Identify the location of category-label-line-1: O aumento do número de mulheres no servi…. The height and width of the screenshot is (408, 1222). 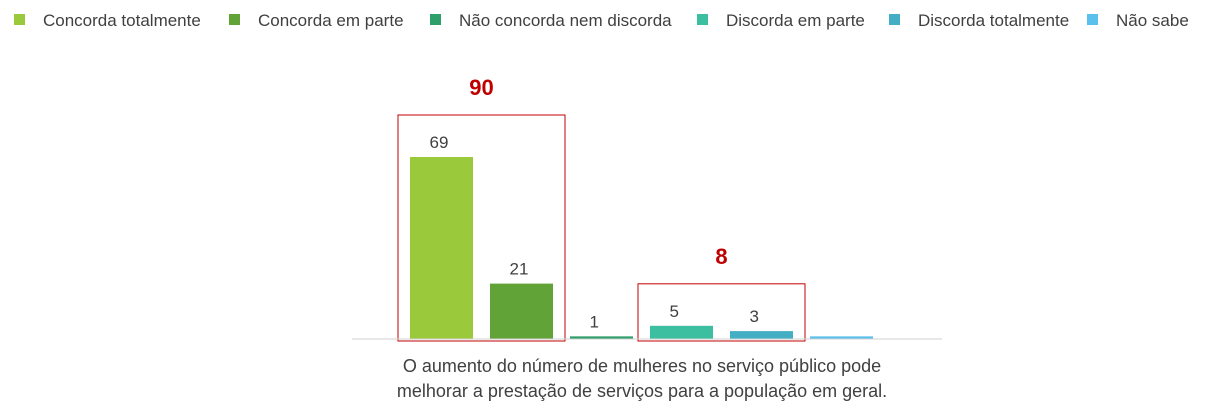
(642, 366).